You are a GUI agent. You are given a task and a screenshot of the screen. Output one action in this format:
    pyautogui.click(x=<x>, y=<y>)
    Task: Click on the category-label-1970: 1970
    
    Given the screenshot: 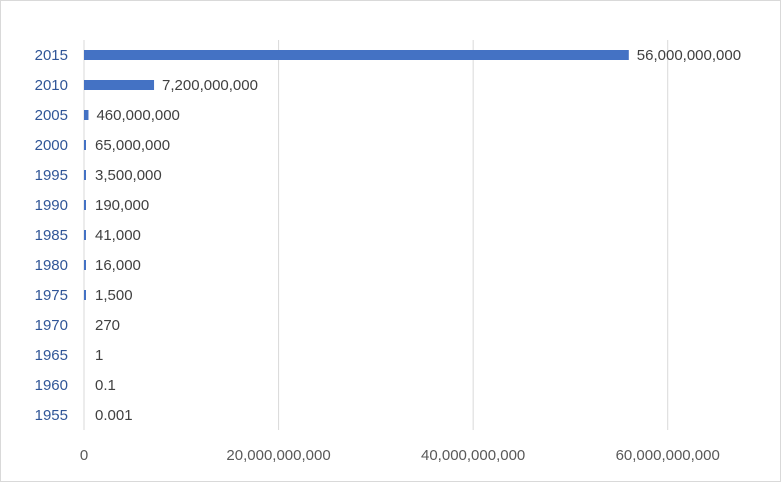 What is the action you would take?
    pyautogui.click(x=51, y=325)
    